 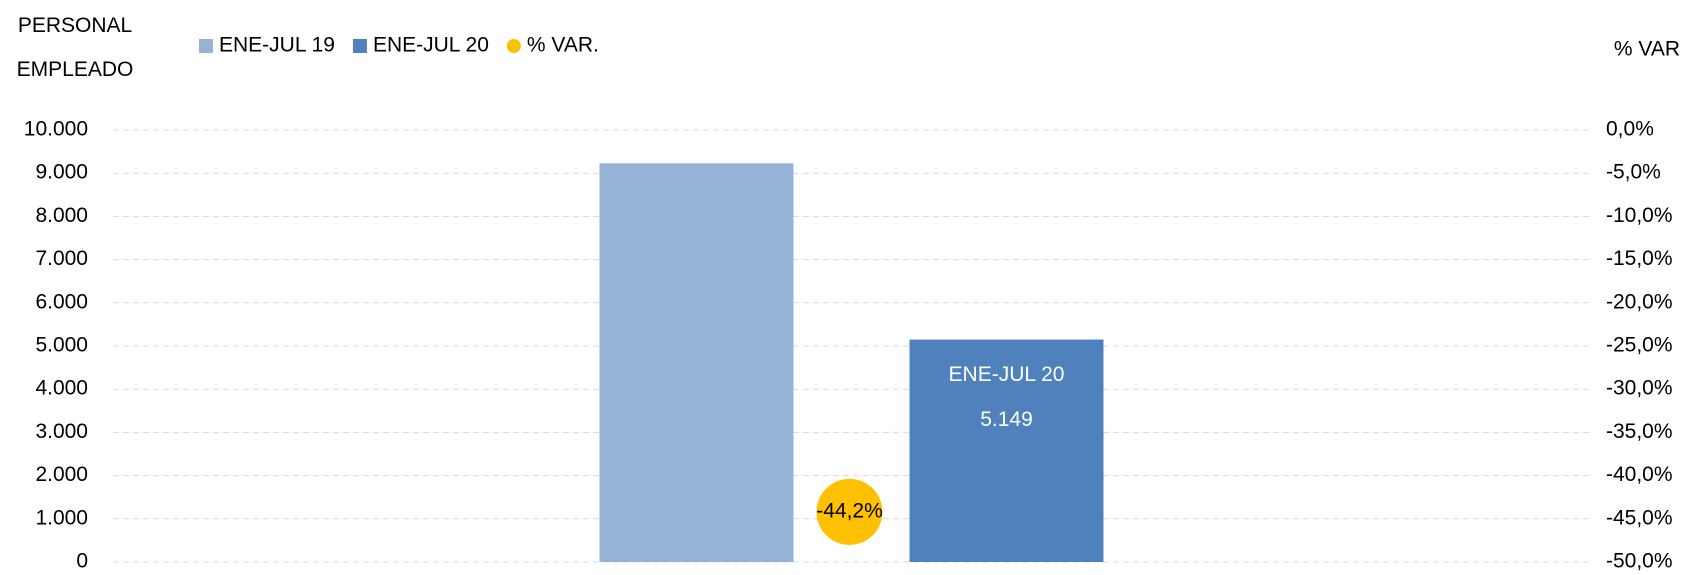 What do you see at coordinates (1639, 517) in the screenshot?
I see `y2-tick-label: -45,0%` at bounding box center [1639, 517].